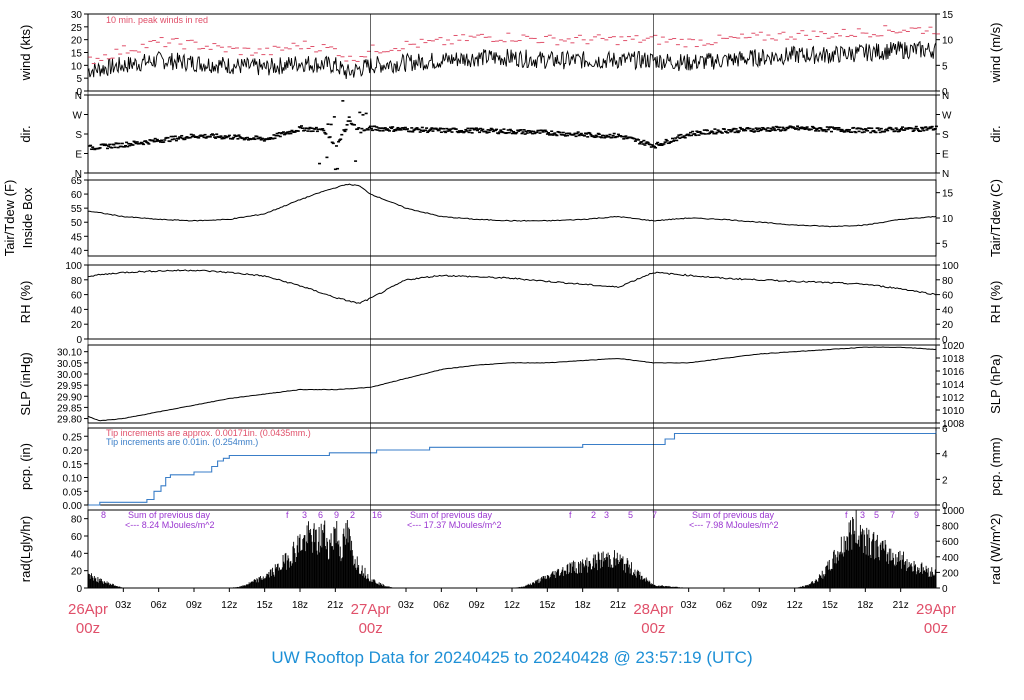  I want to click on axis-title-right: pcp. (mm), so click(995, 466).